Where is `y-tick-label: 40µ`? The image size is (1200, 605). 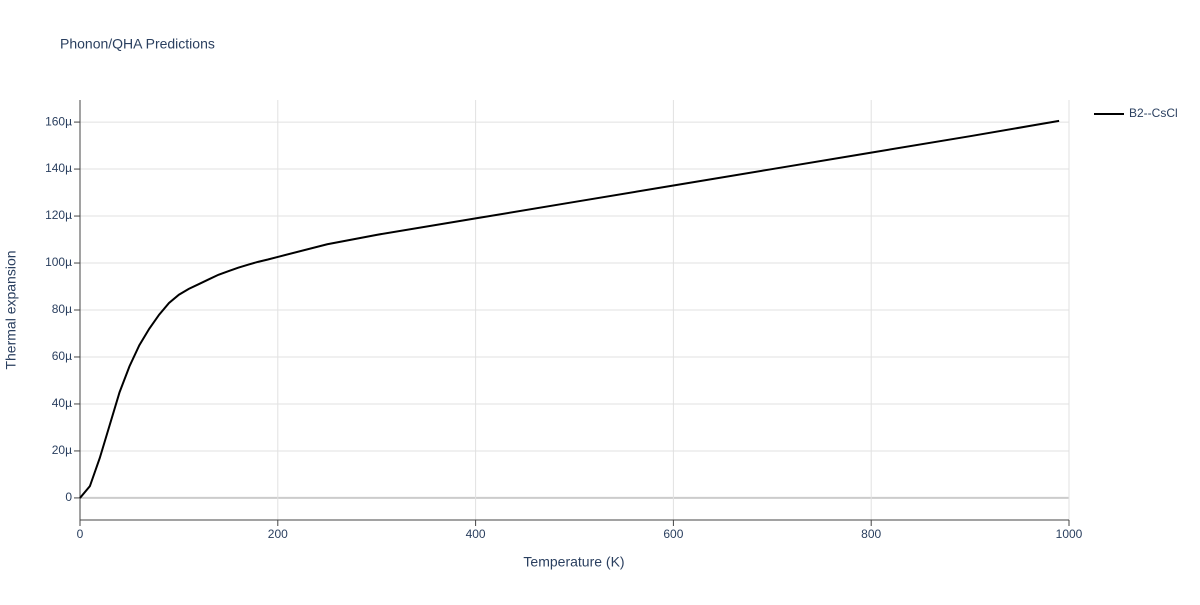 y-tick-label: 40µ is located at coordinates (62, 403).